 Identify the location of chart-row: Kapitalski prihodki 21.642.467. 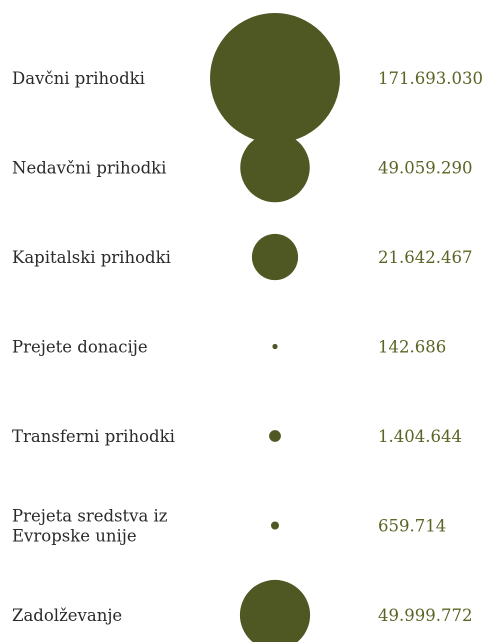
(242, 257).